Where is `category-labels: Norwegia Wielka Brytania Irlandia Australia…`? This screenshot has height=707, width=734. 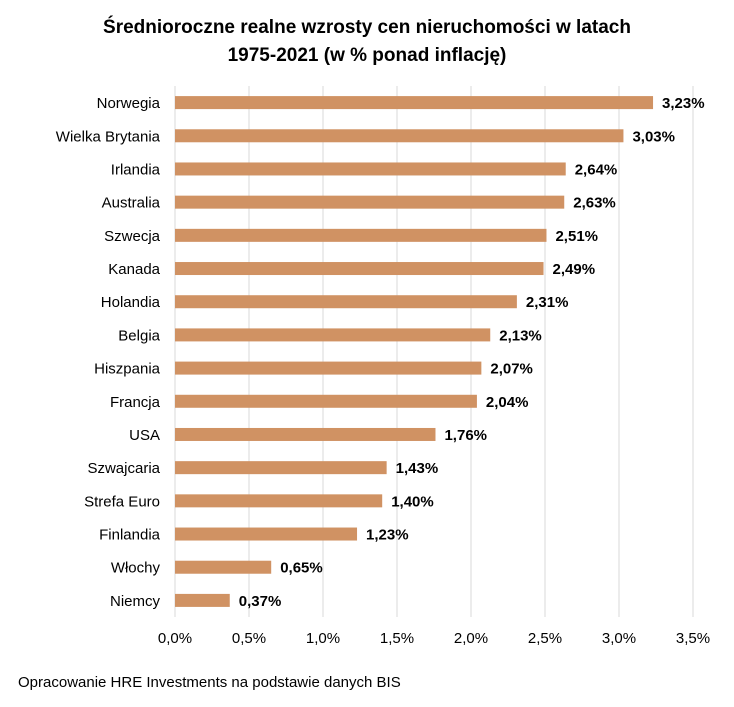 category-labels: Norwegia Wielka Brytania Irlandia Australia… is located at coordinates (108, 352).